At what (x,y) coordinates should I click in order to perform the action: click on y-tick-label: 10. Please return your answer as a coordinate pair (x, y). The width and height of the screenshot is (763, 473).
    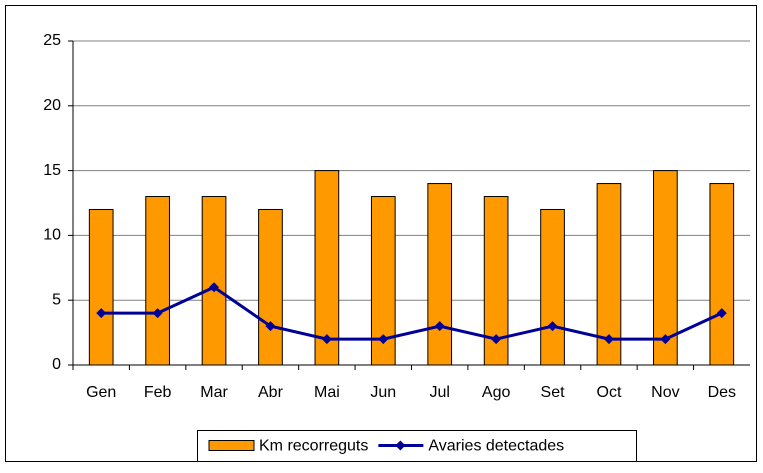
    Looking at the image, I should click on (52, 235).